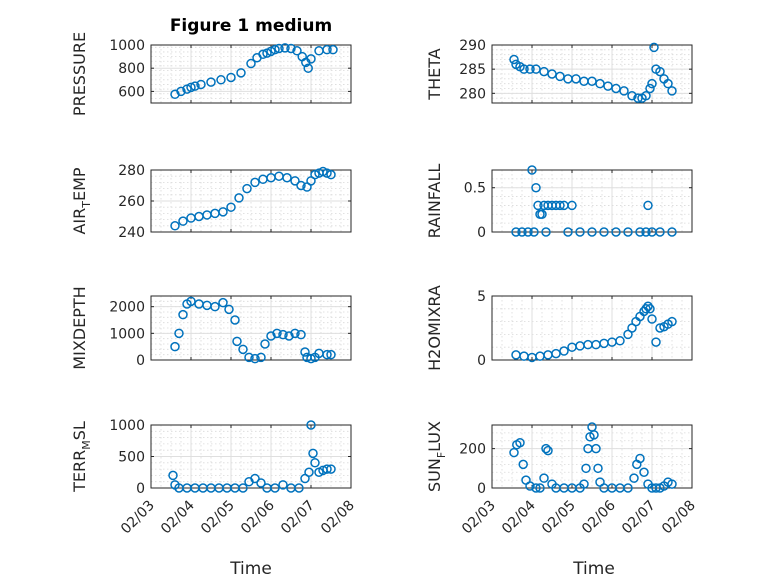  What do you see at coordinates (211, 202) in the screenshot?
I see `subplot-air-temp: 240 260 280 AIRTEMP` at bounding box center [211, 202].